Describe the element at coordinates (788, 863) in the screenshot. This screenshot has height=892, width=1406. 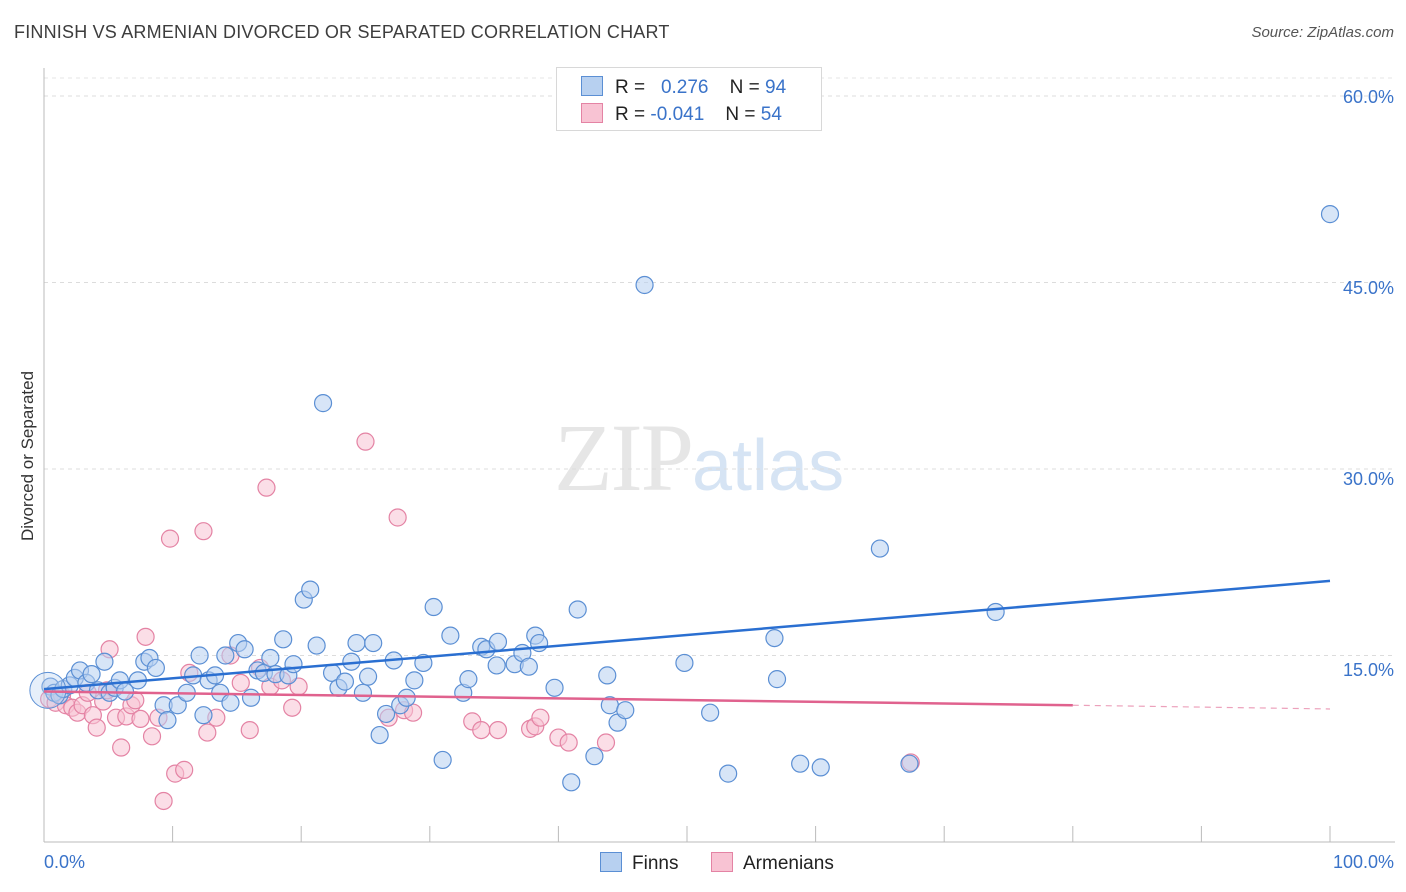
I see `legend-armenians-label: Armenians` at that location.